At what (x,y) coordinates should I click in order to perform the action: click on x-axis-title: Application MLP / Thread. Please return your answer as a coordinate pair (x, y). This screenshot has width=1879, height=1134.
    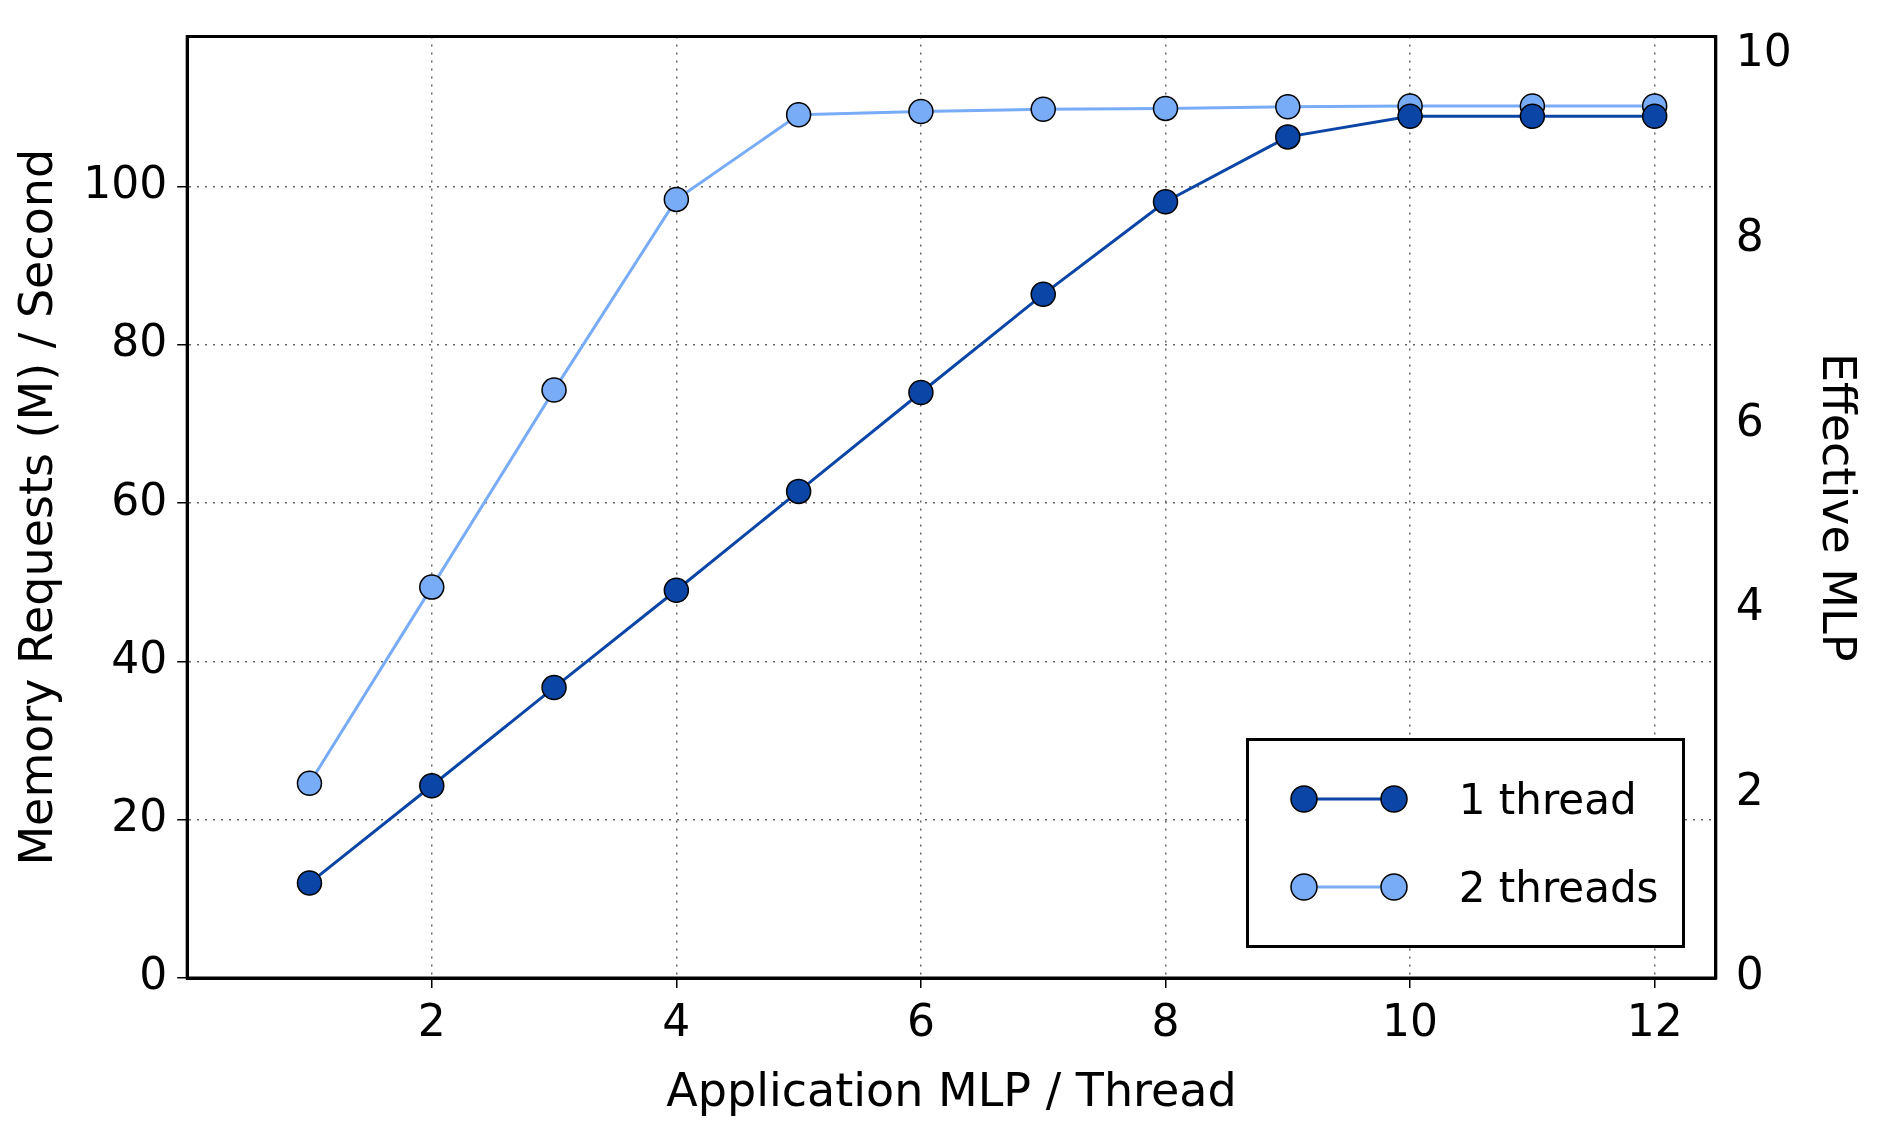
    Looking at the image, I should click on (951, 1090).